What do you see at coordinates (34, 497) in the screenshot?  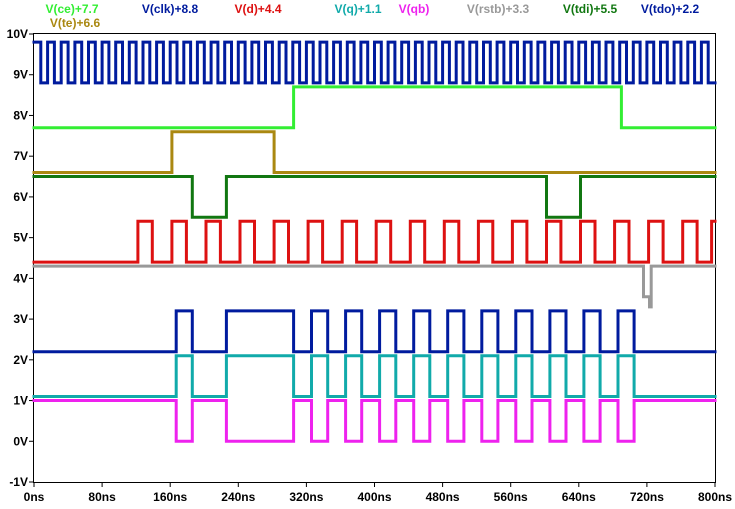 I see `x-tick-label: 0ns` at bounding box center [34, 497].